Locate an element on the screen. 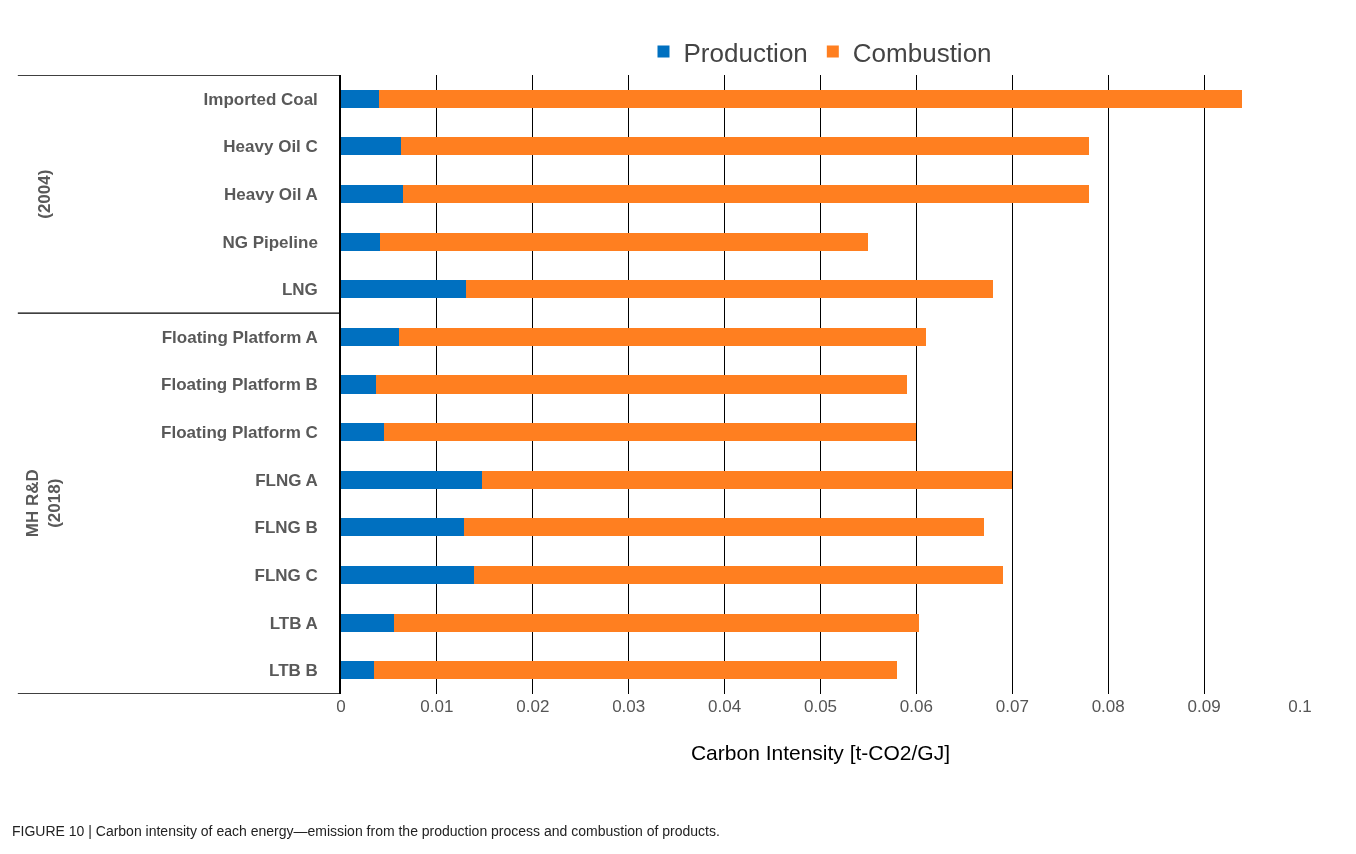 The height and width of the screenshot is (854, 1356). legend-label: Production is located at coordinates (745, 52).